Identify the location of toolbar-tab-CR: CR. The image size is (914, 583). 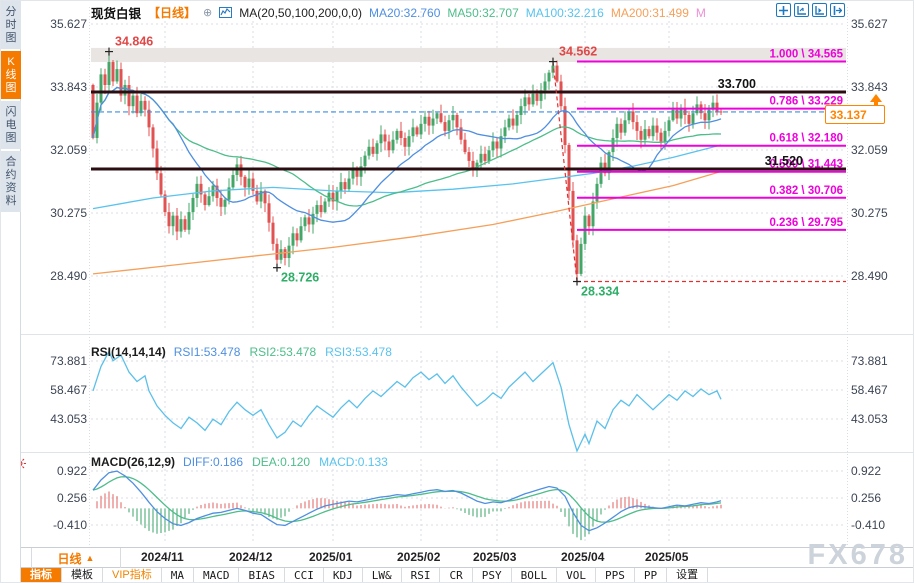
(456, 575).